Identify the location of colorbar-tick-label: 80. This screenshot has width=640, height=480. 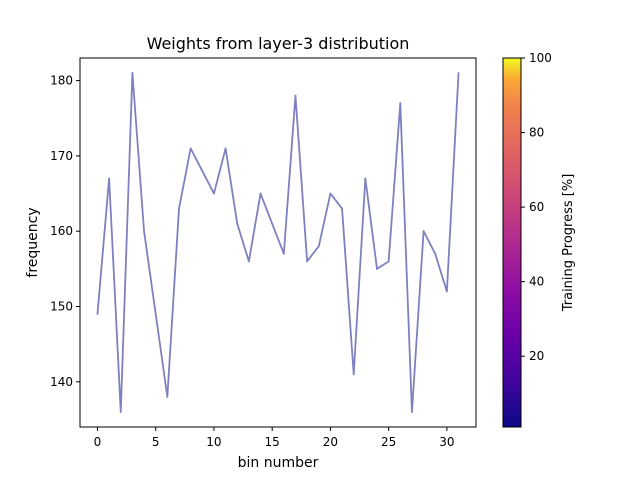
(536, 133).